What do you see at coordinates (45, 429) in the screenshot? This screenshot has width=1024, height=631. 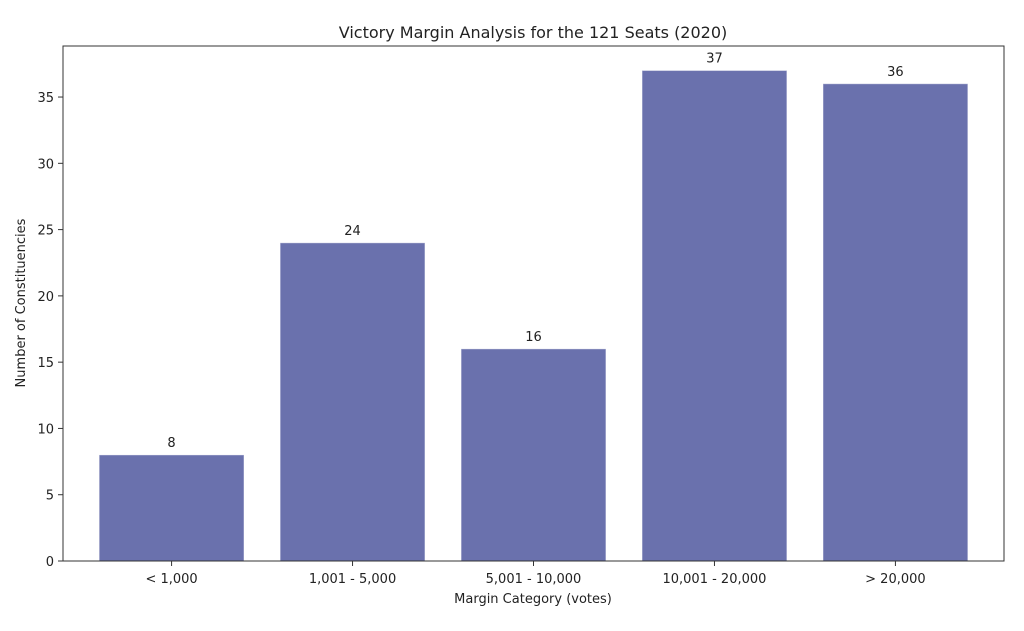 I see `y-tick-label: 10` at bounding box center [45, 429].